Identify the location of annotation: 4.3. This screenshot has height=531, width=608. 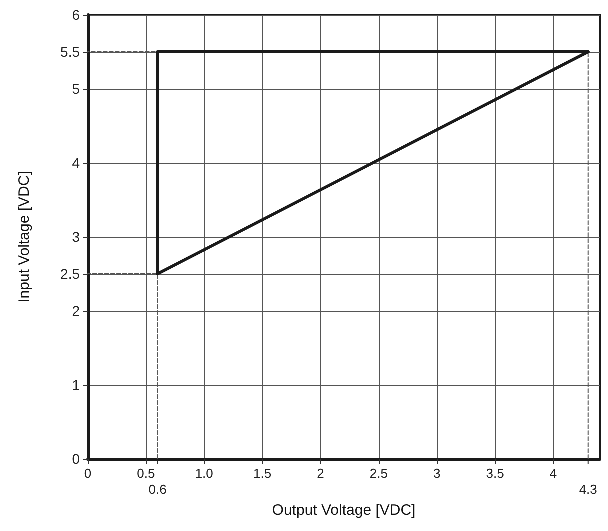
(588, 489).